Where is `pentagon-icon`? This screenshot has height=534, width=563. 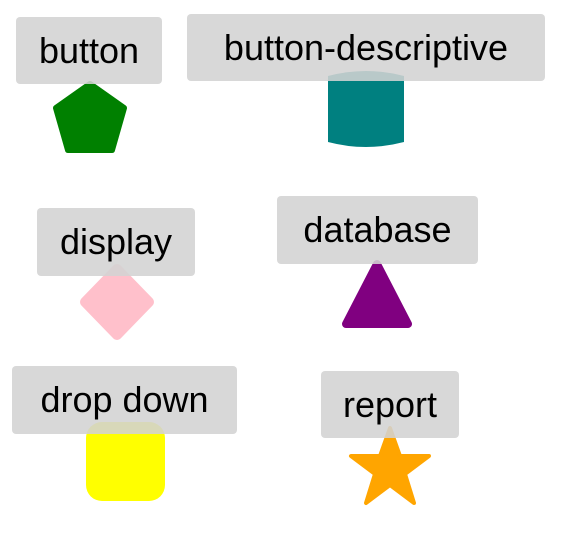 pentagon-icon is located at coordinates (90, 117).